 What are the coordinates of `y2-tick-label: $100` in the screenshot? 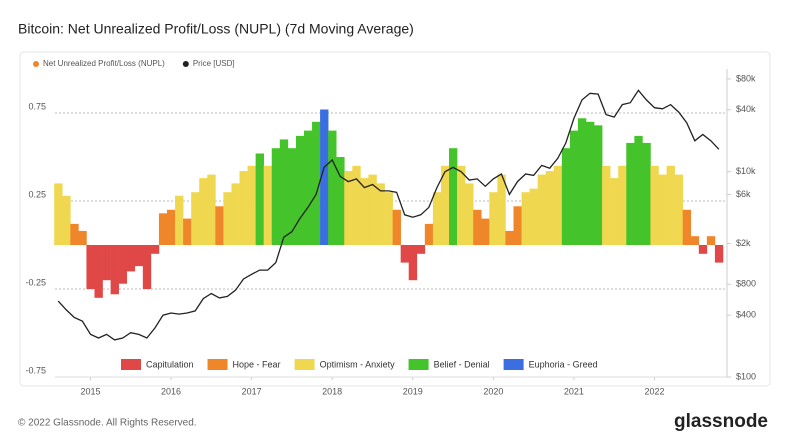 It's located at (746, 376).